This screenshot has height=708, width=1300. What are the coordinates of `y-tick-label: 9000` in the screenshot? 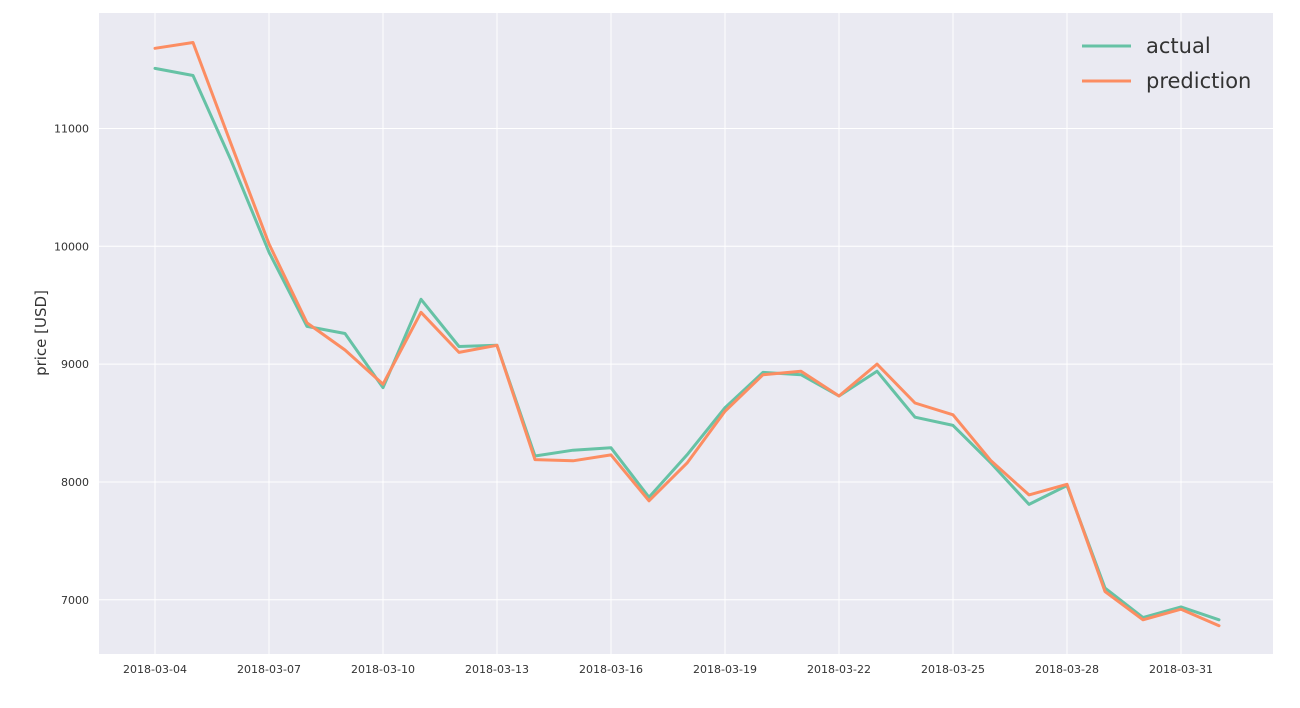 It's located at (75, 364).